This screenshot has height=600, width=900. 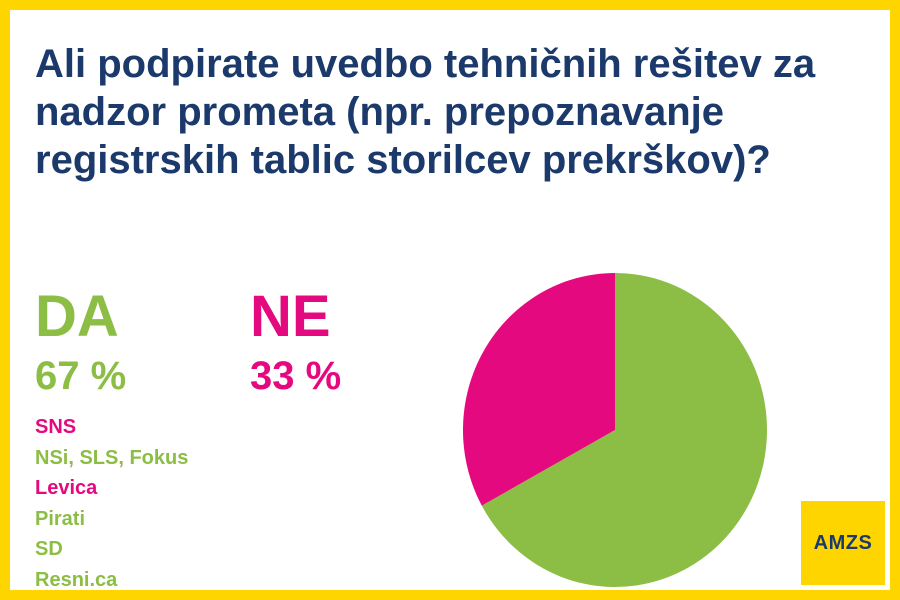 What do you see at coordinates (49, 549) in the screenshot?
I see `party-item: SD` at bounding box center [49, 549].